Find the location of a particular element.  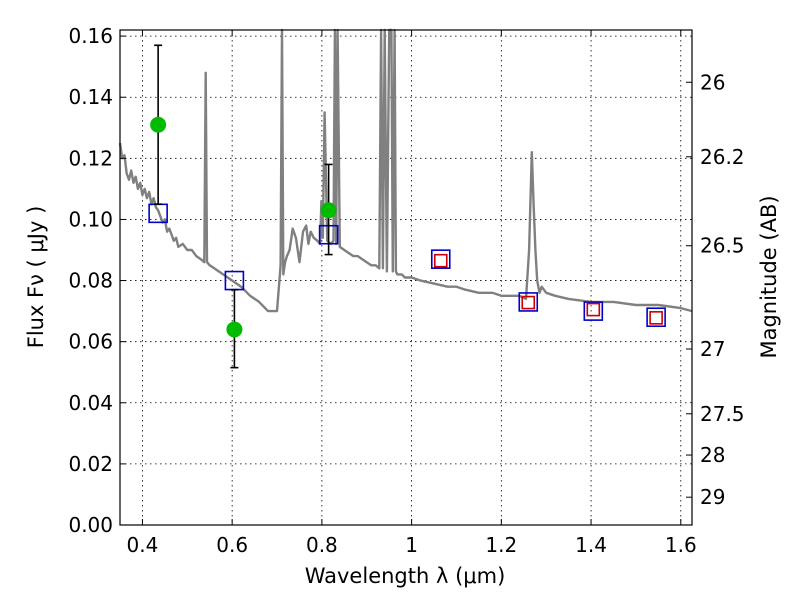

x-tick-label: 1.2 is located at coordinates (501, 545).